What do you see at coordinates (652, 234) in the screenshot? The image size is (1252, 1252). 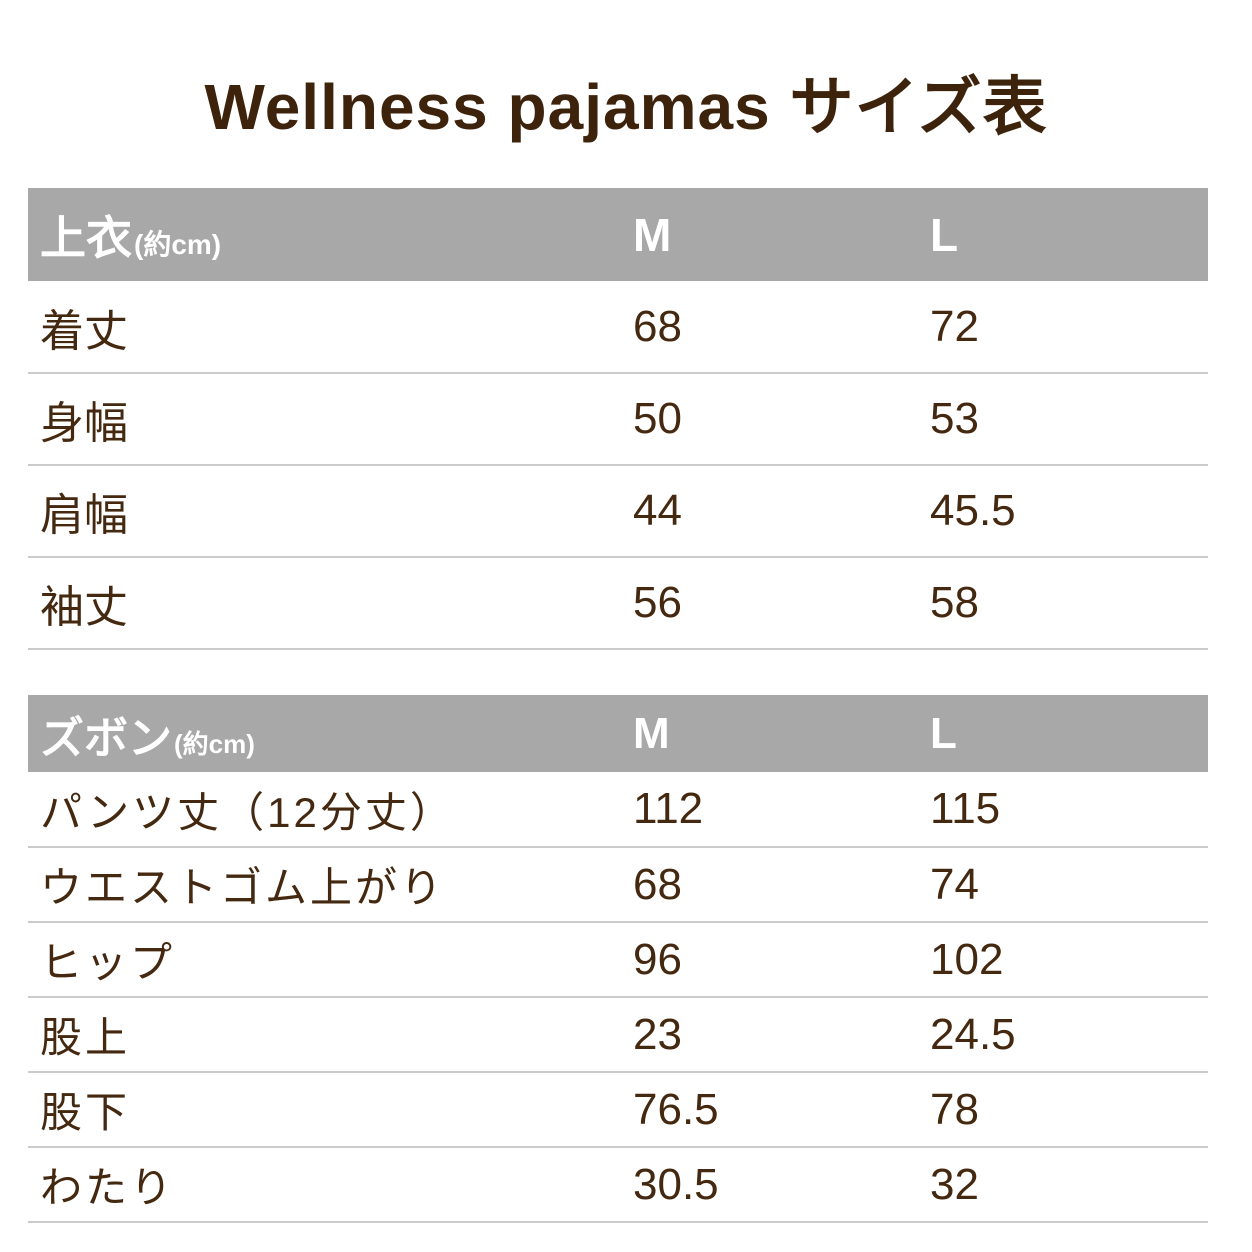 I see `tops-header-col-m: M` at bounding box center [652, 234].